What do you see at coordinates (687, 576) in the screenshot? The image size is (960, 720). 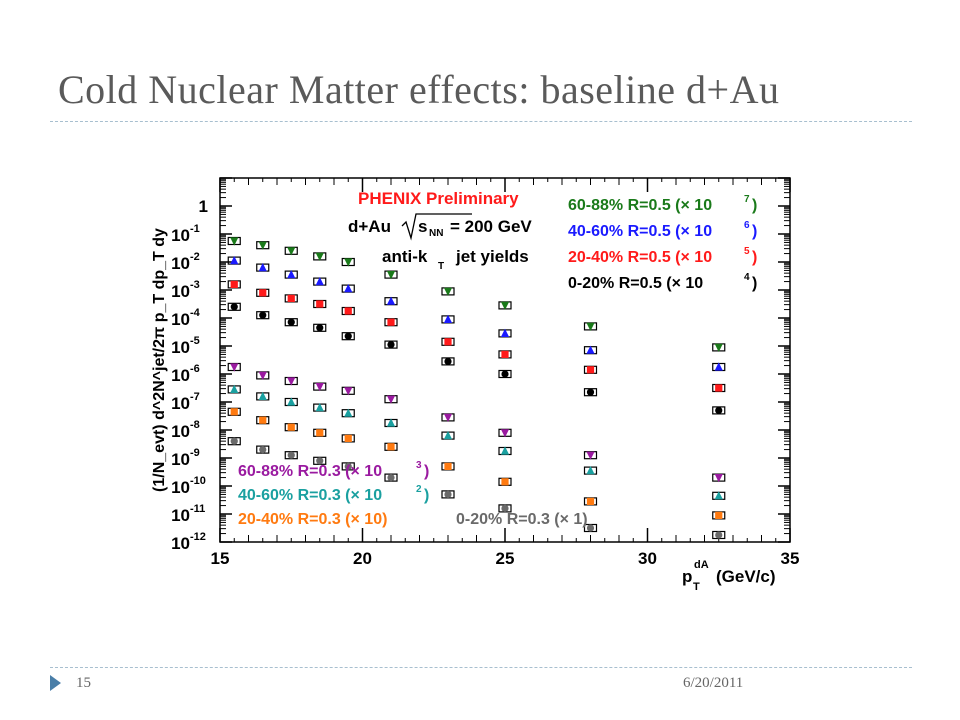 I see `x-label-main: p` at bounding box center [687, 576].